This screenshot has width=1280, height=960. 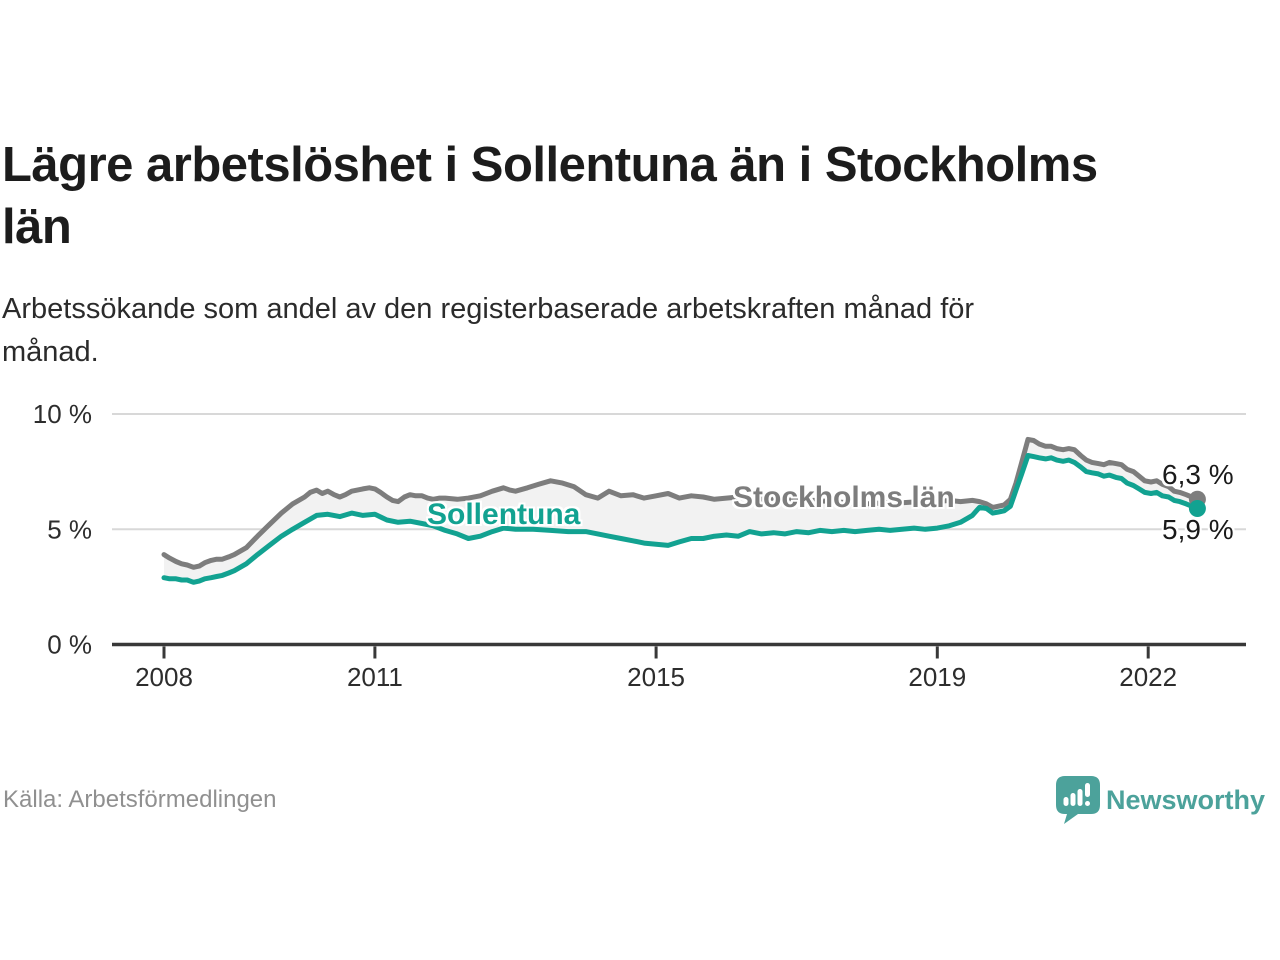 What do you see at coordinates (164, 677) in the screenshot?
I see `x-tick-label-2008: 2008` at bounding box center [164, 677].